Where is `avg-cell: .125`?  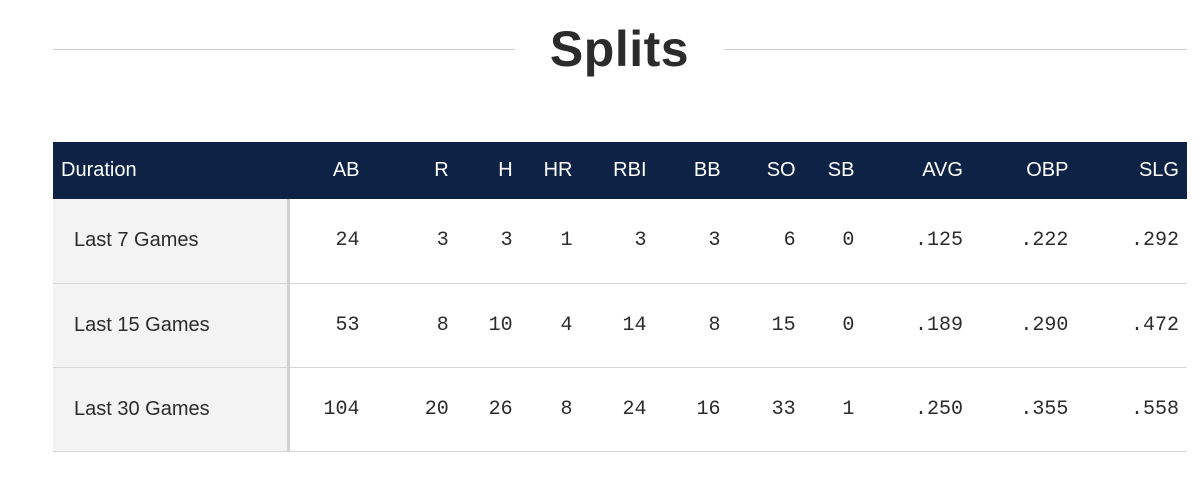 avg-cell: .125 is located at coordinates (938, 241).